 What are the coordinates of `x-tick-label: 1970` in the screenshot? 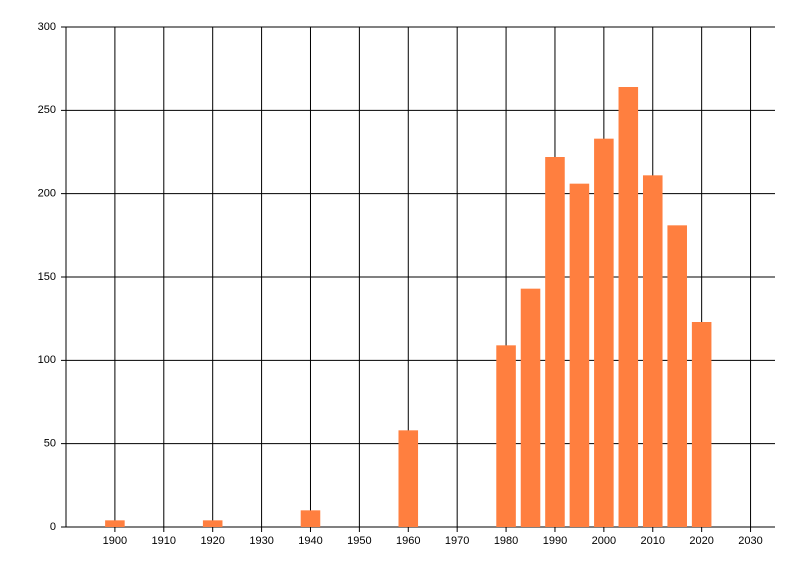 It's located at (457, 541).